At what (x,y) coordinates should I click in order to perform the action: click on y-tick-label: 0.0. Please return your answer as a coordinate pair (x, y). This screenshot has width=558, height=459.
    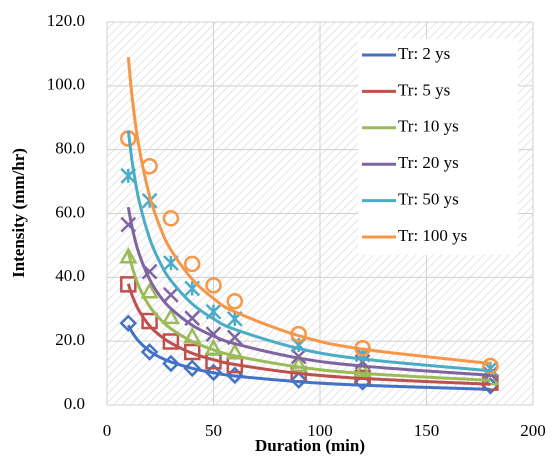
    Looking at the image, I should click on (74, 403).